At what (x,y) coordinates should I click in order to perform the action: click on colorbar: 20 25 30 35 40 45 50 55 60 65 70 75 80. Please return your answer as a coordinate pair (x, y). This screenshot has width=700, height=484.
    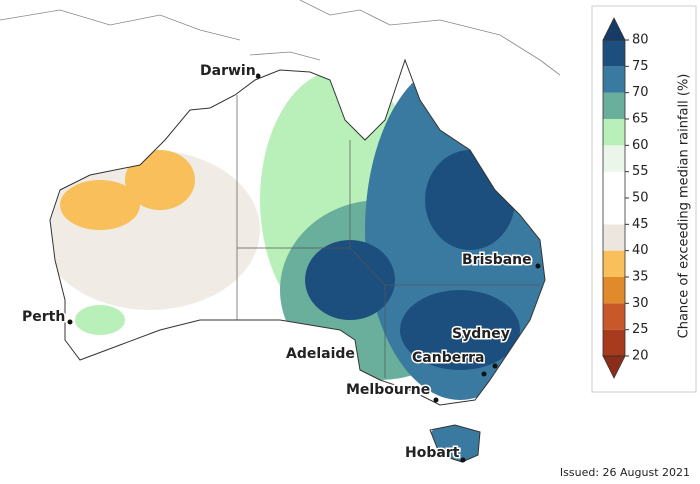
    Looking at the image, I should click on (625, 198).